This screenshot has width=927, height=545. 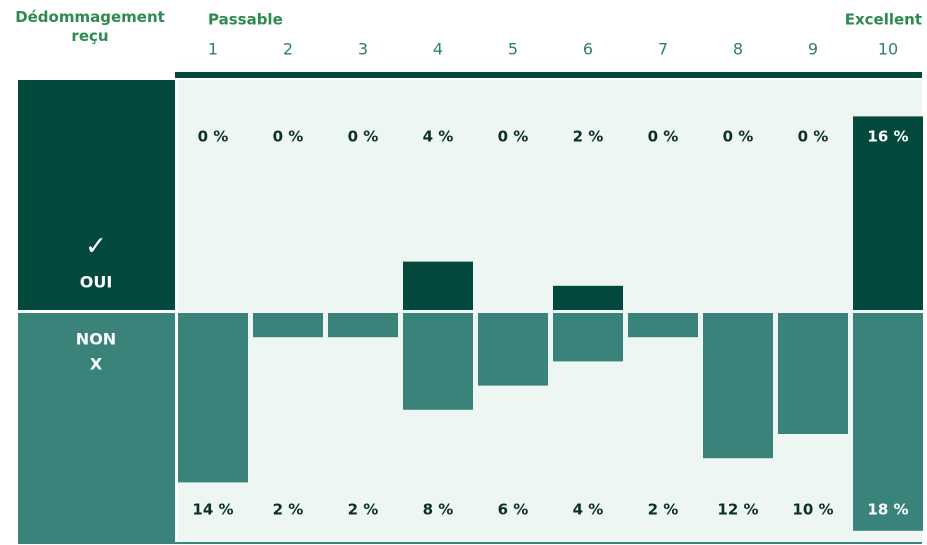 What do you see at coordinates (96, 282) in the screenshot?
I see `oui-label: OUI` at bounding box center [96, 282].